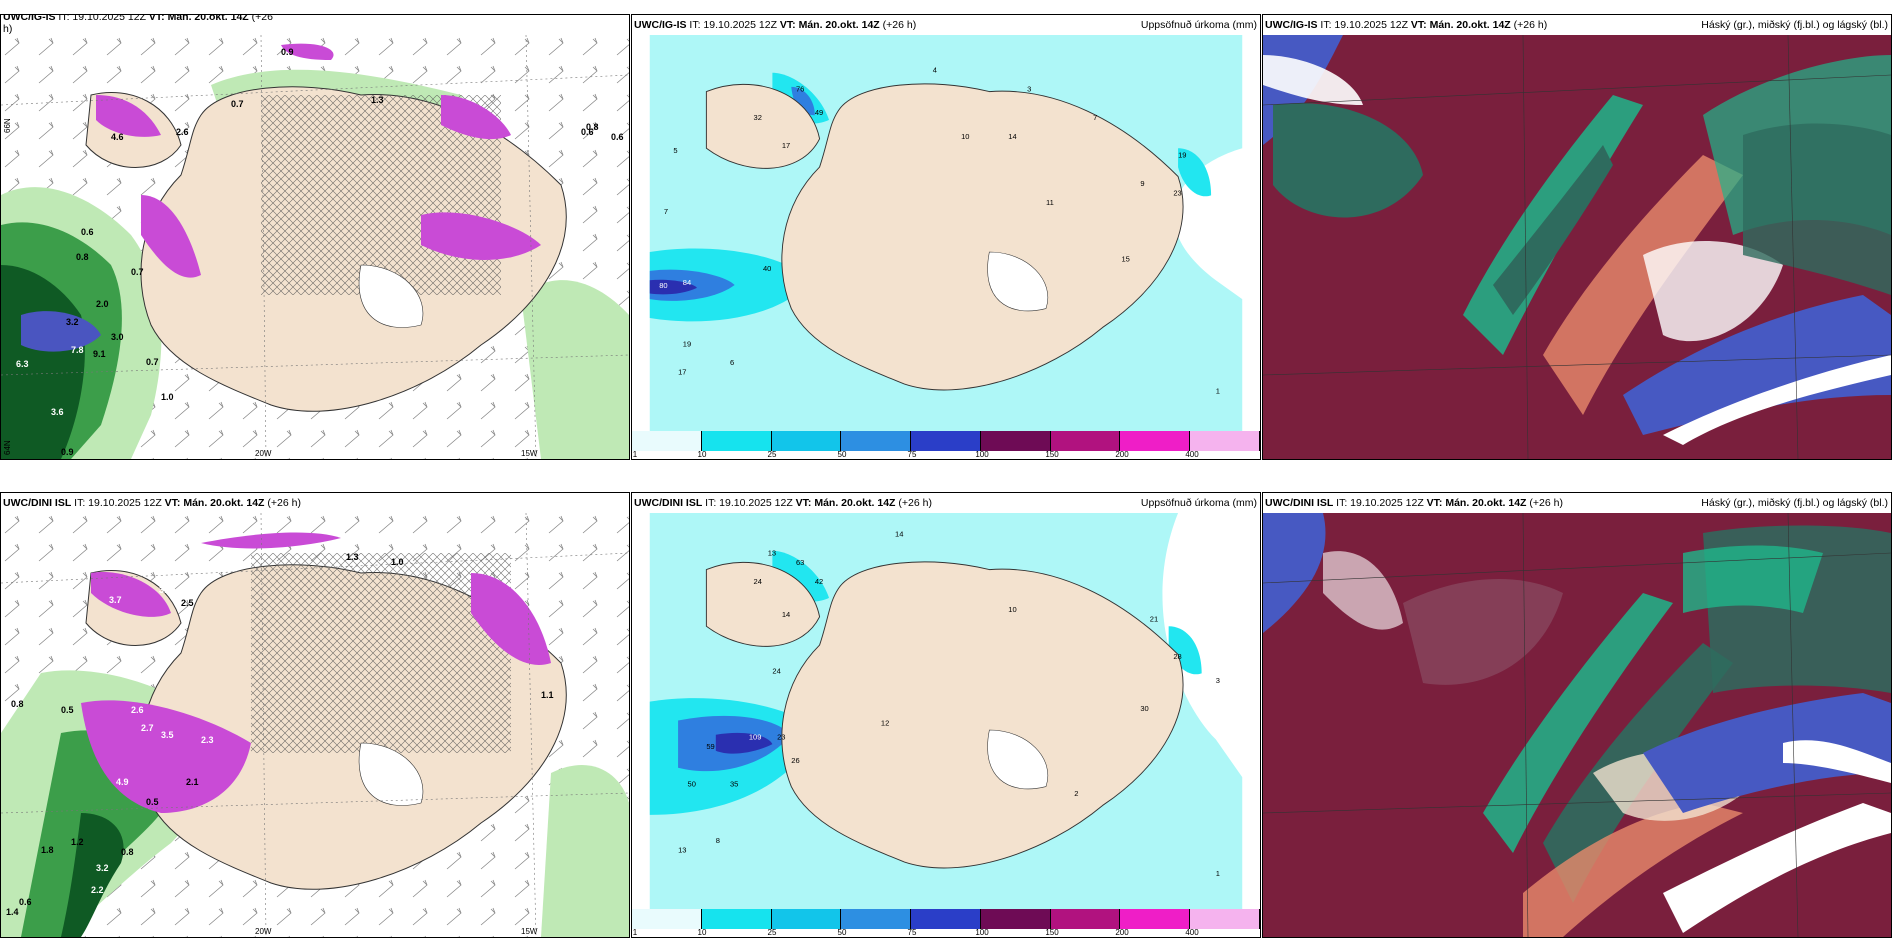  Describe the element at coordinates (702, 454) in the screenshot. I see `colorbar-tick: 10` at that location.